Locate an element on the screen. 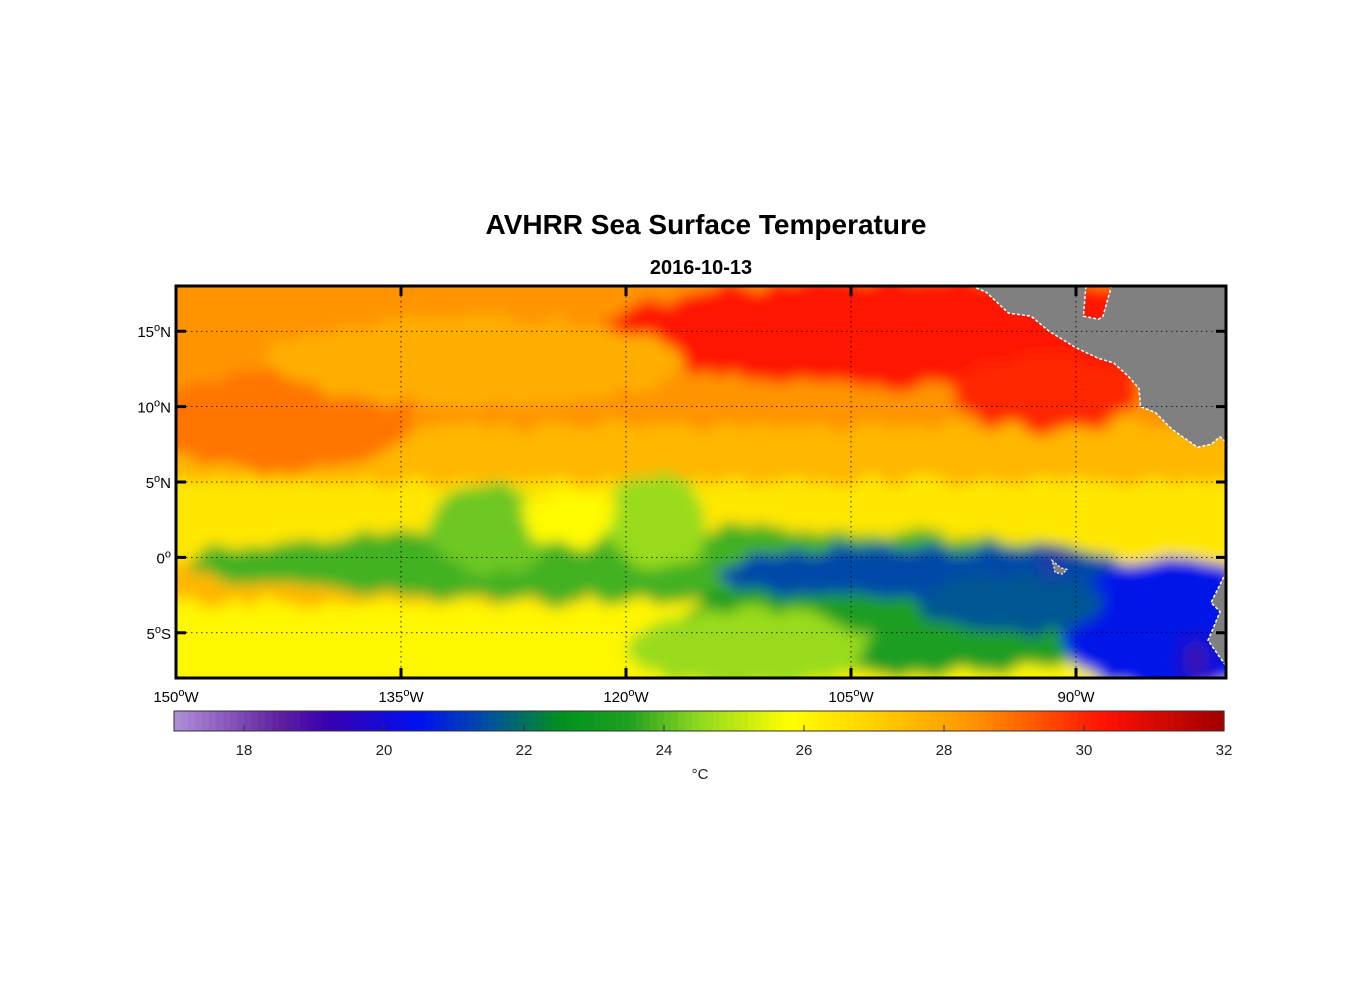 This screenshot has height=1000, width=1356. colorbar-frame is located at coordinates (699, 721).